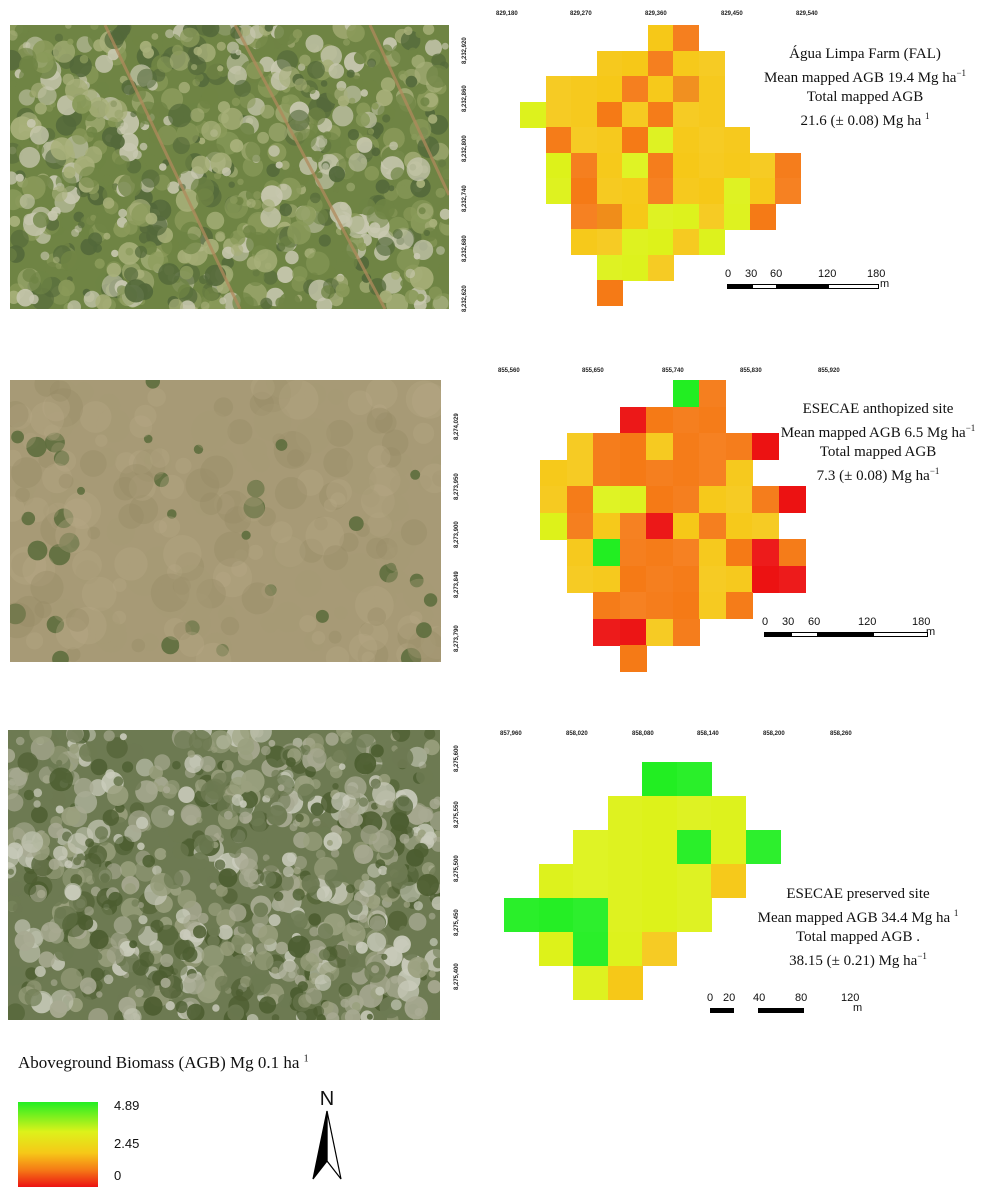 This screenshot has height=1187, width=1008. Describe the element at coordinates (327, 1099) in the screenshot. I see `north-arrow-label: N` at that location.